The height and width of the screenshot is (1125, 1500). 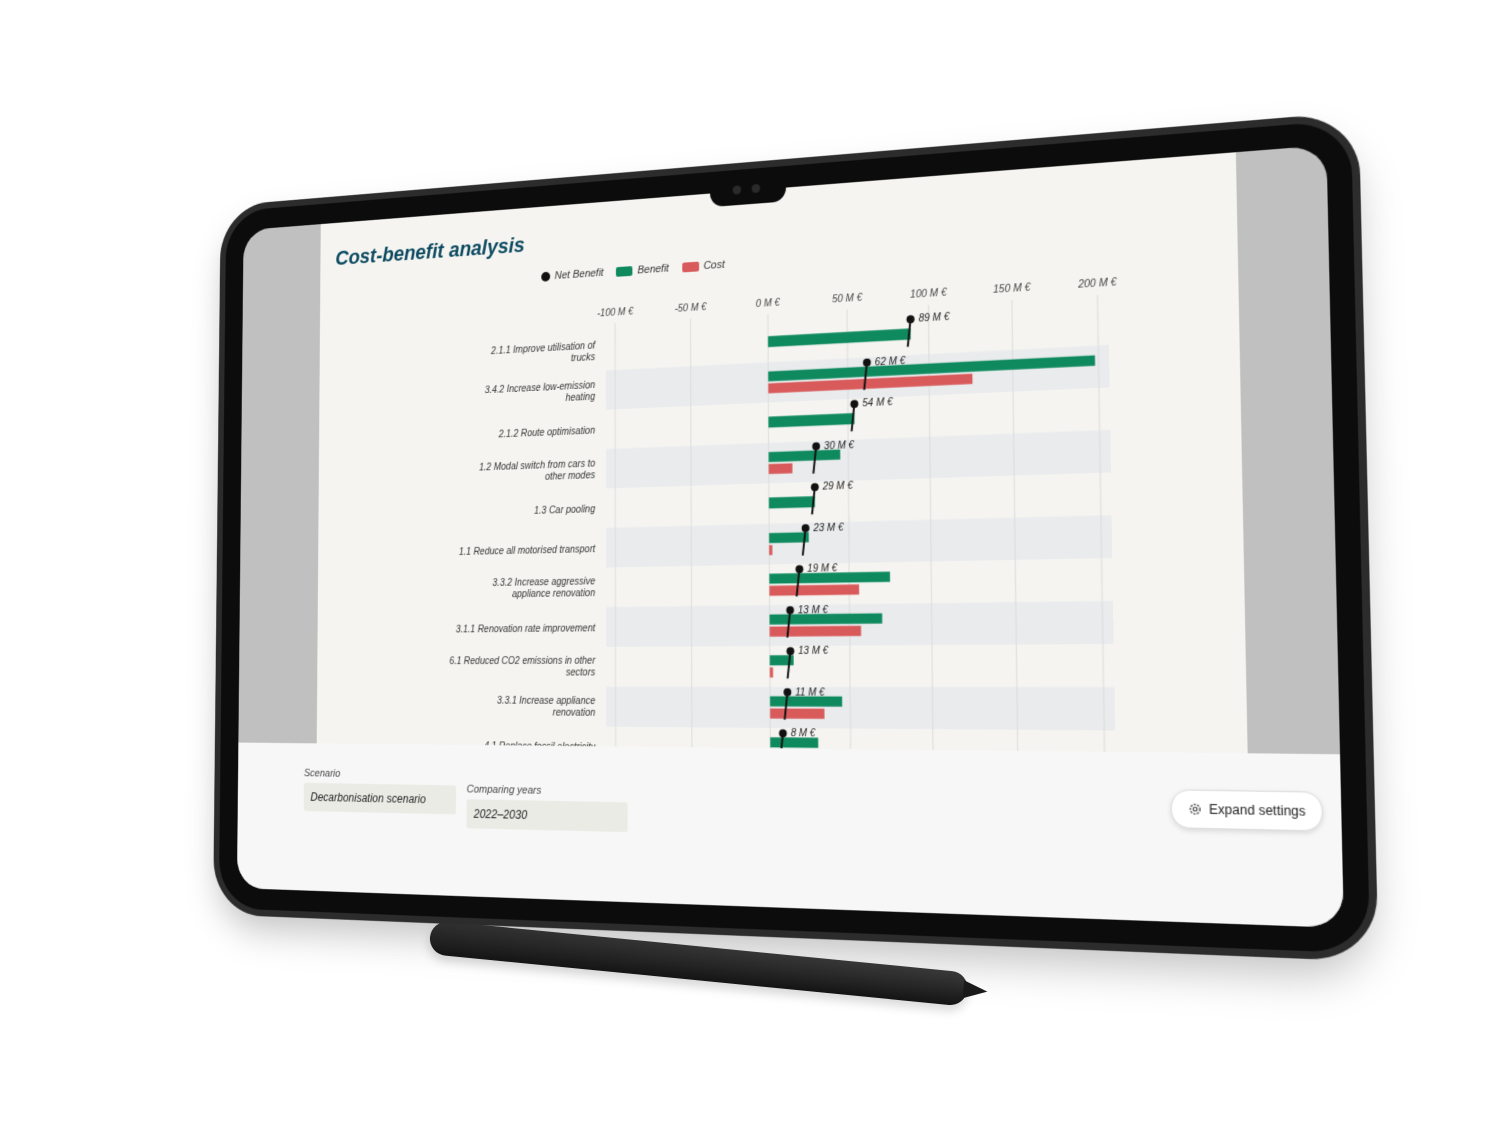 I want to click on scenario-label: Scenario, so click(x=322, y=773).